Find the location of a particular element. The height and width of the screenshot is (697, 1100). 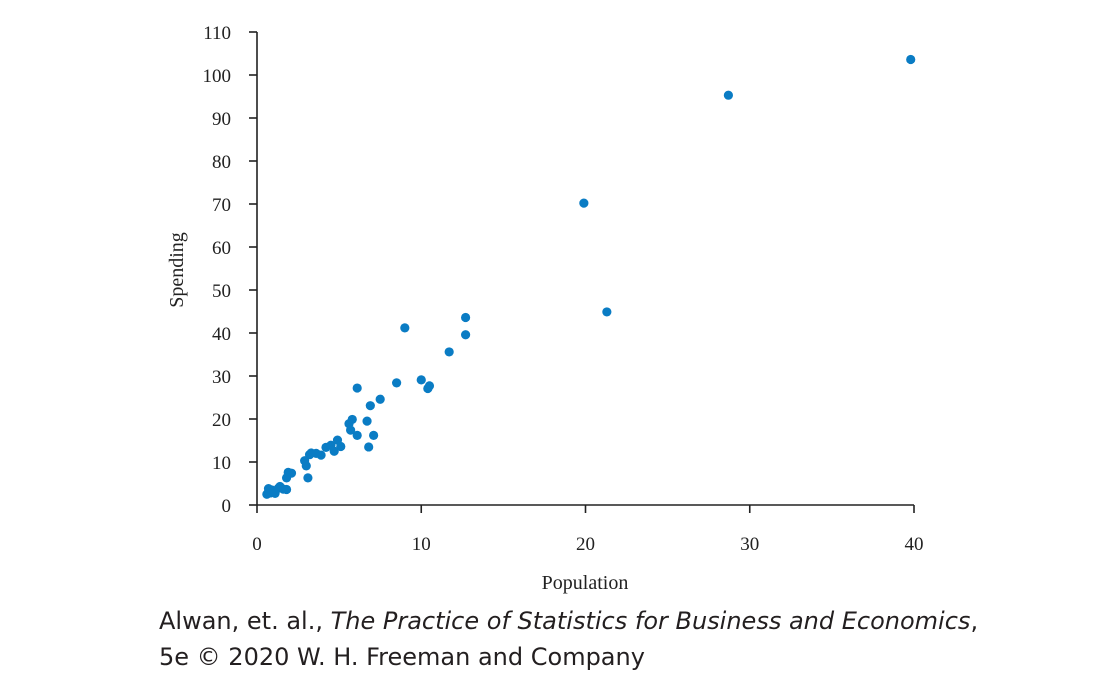

y-tick-label: 100 is located at coordinates (217, 76).